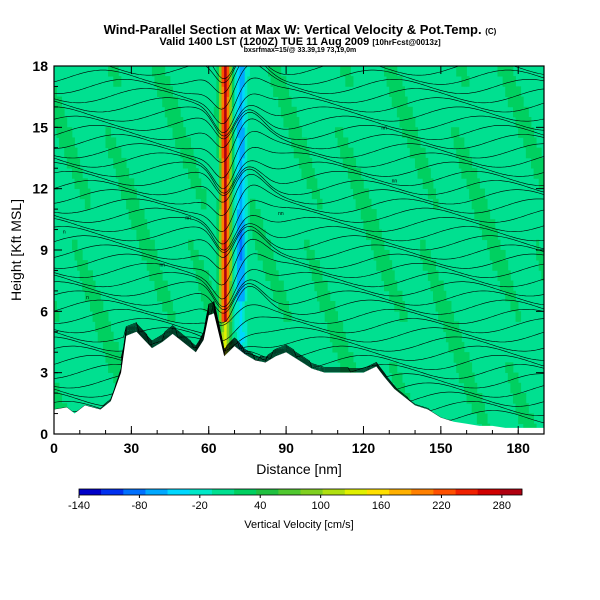 This screenshot has width=600, height=600. What do you see at coordinates (87, 298) in the screenshot?
I see `isentrope-label: n` at bounding box center [87, 298].